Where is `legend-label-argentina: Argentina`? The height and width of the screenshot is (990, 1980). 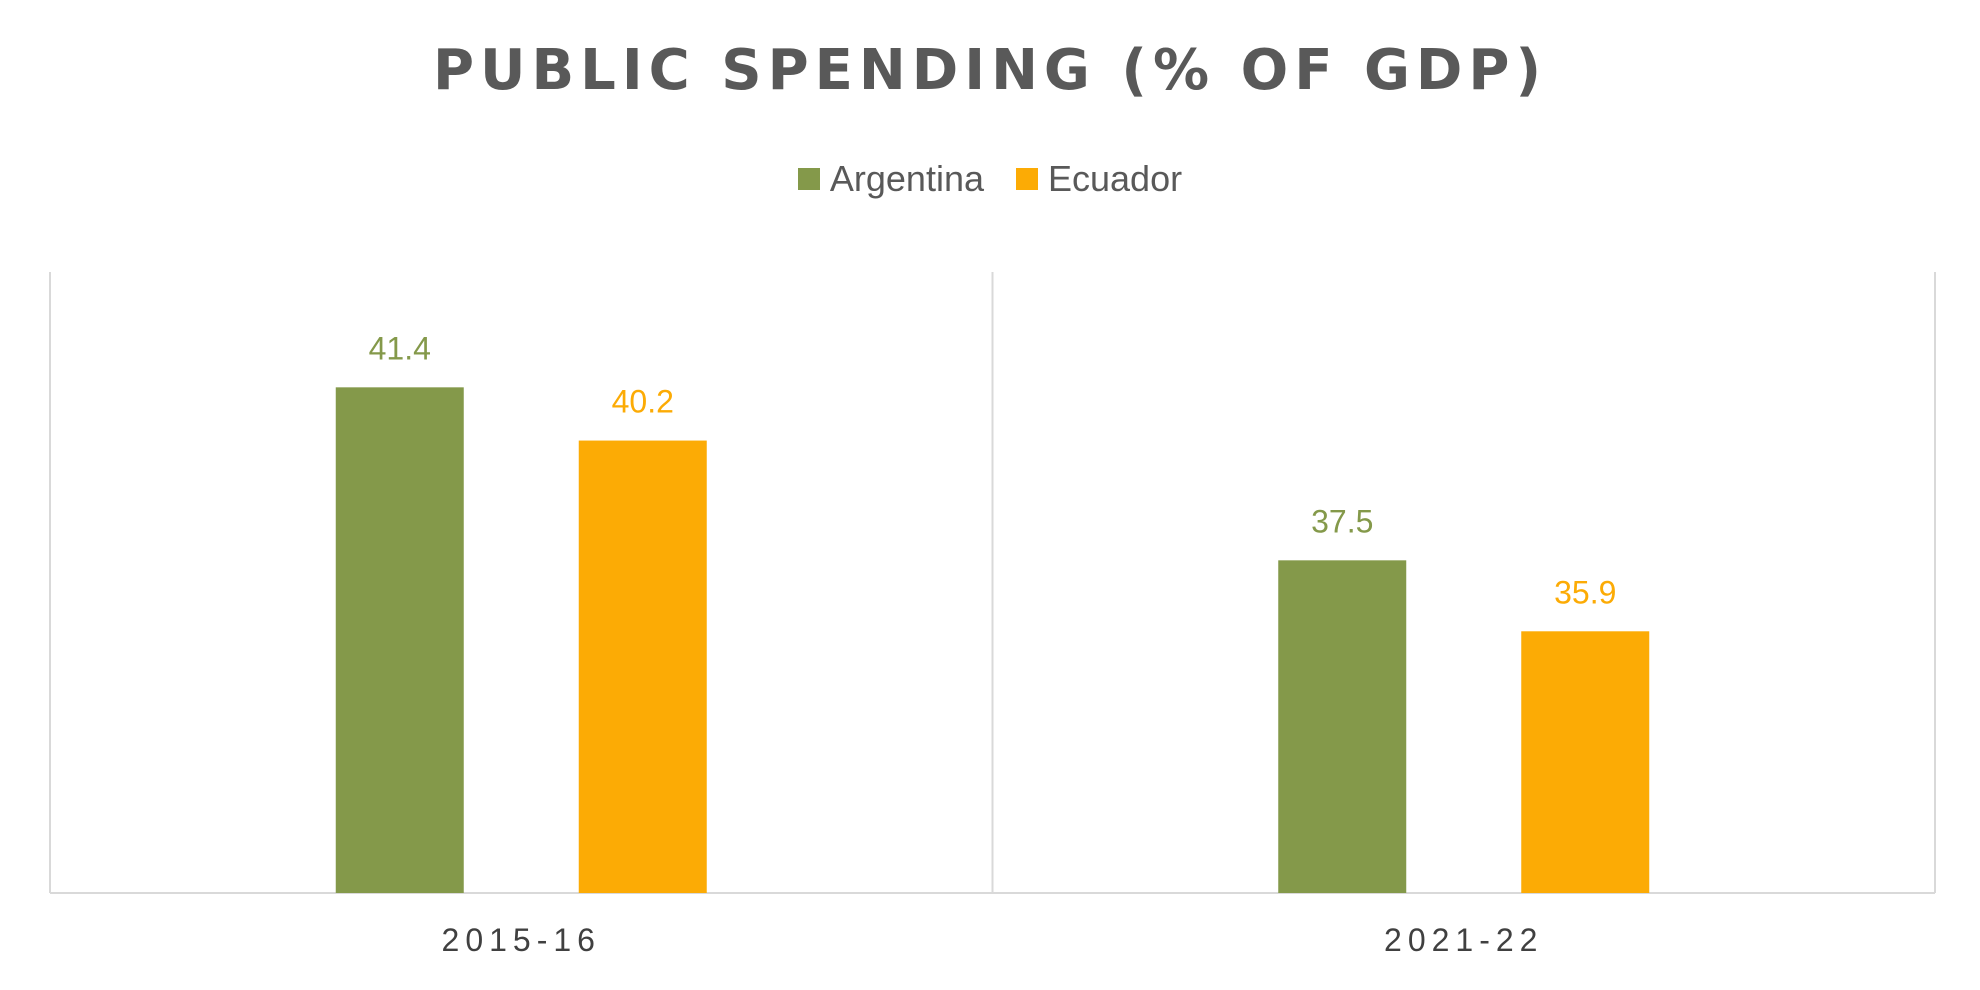 legend-label-argentina: Argentina is located at coordinates (906, 178).